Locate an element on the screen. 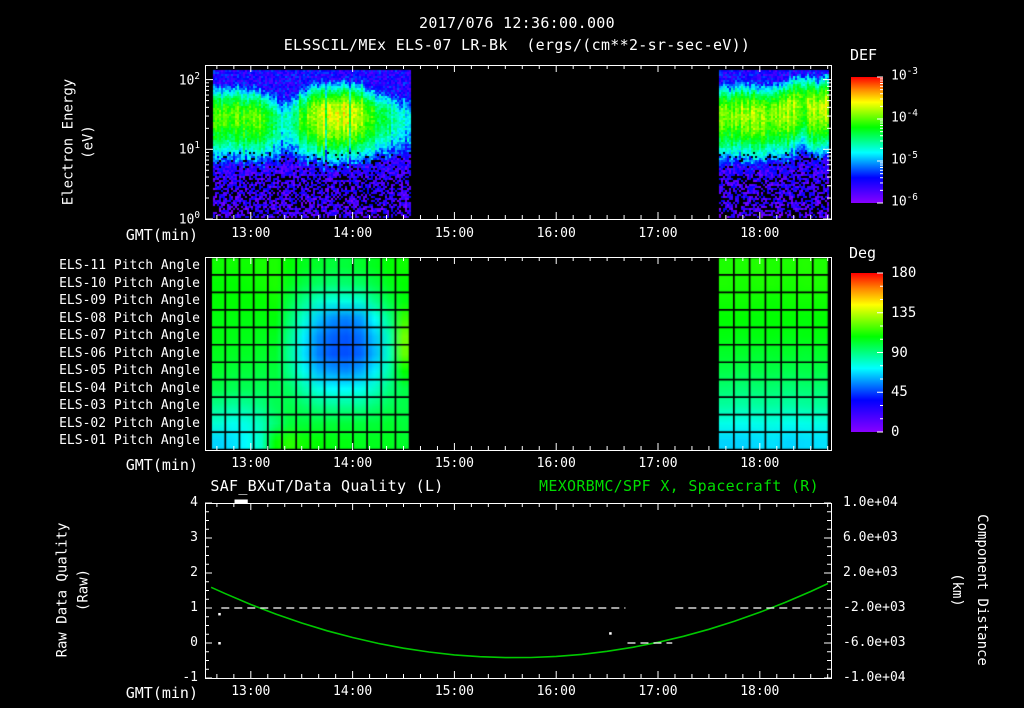 Image resolution: width=1024 pixels, height=708 pixels. def-colorbar is located at coordinates (867, 140).